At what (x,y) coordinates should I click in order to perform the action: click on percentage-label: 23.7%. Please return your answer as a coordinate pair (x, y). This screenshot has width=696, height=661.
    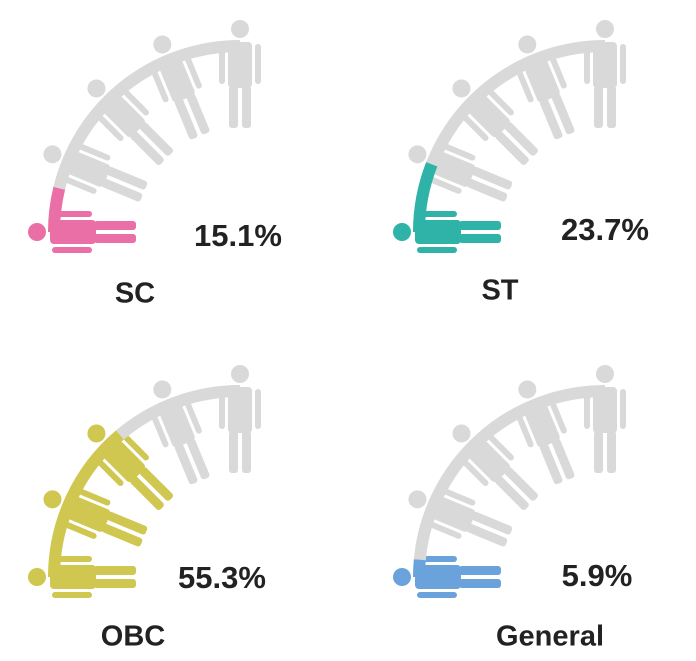
    Looking at the image, I should click on (605, 229).